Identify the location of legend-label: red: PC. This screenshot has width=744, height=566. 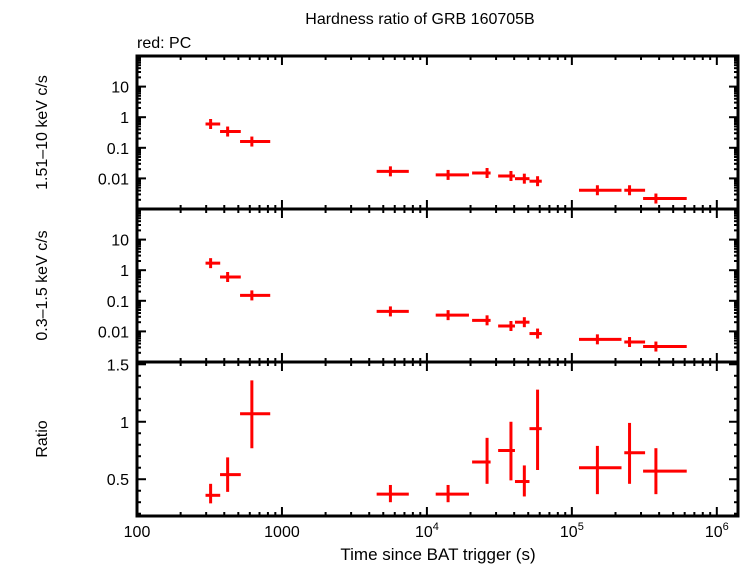
(164, 43).